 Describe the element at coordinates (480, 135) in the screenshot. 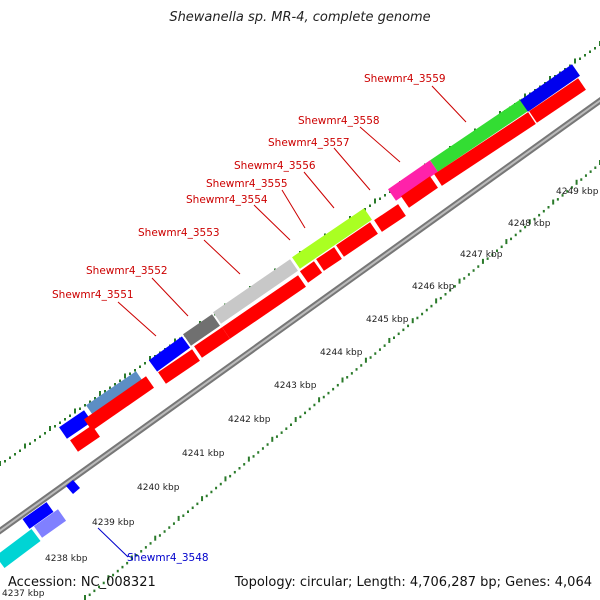

I see `gene-green` at that location.